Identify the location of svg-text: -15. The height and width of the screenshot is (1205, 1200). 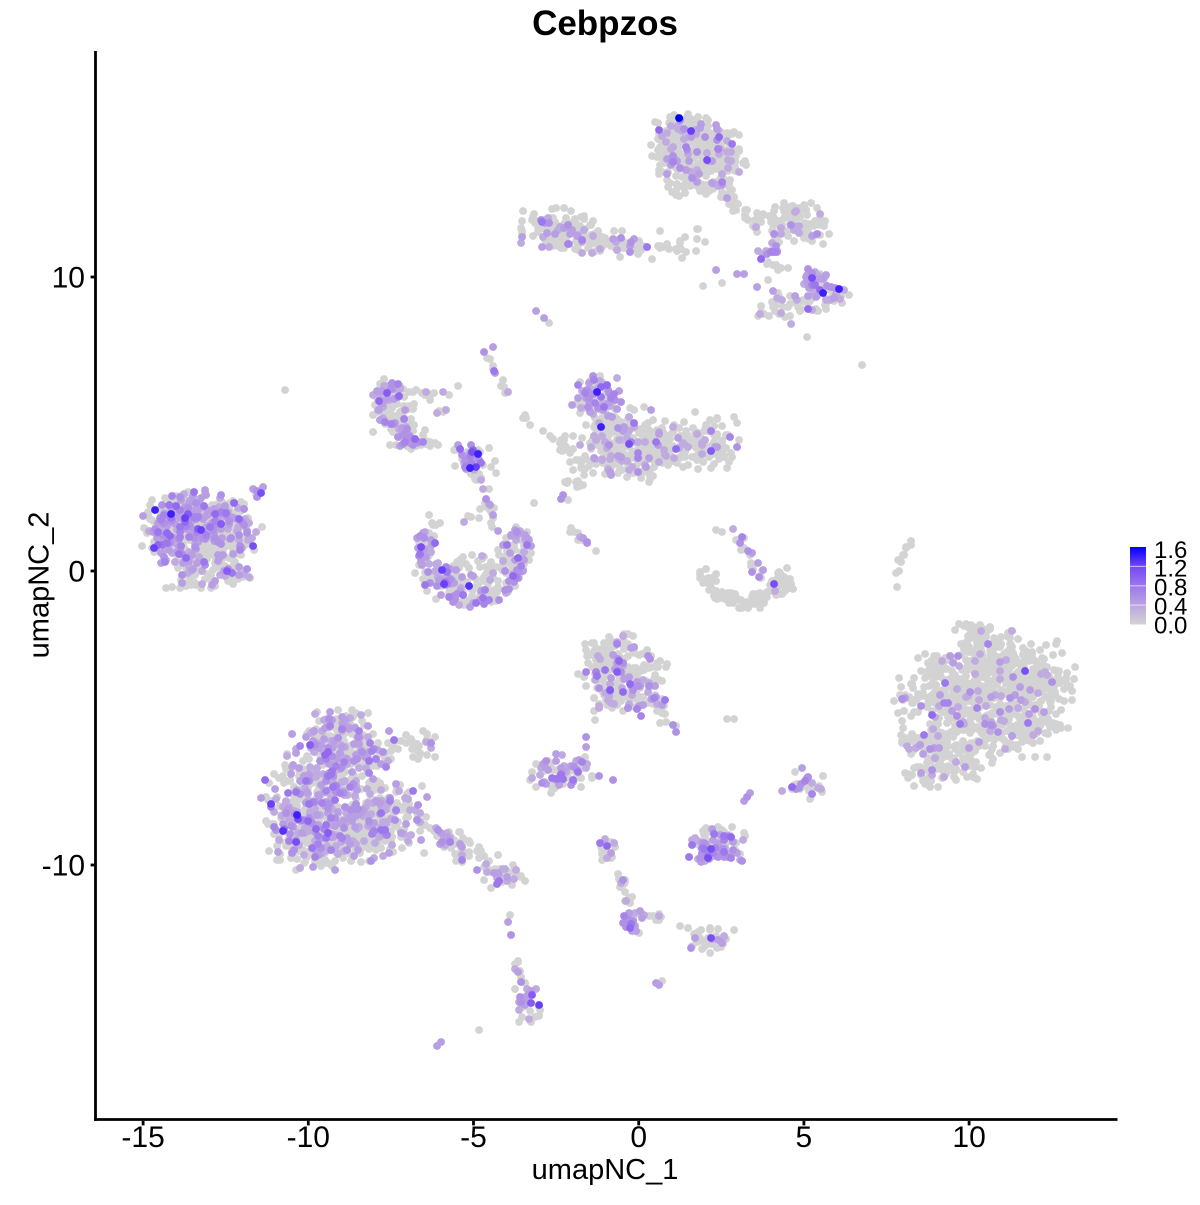
(142, 1137).